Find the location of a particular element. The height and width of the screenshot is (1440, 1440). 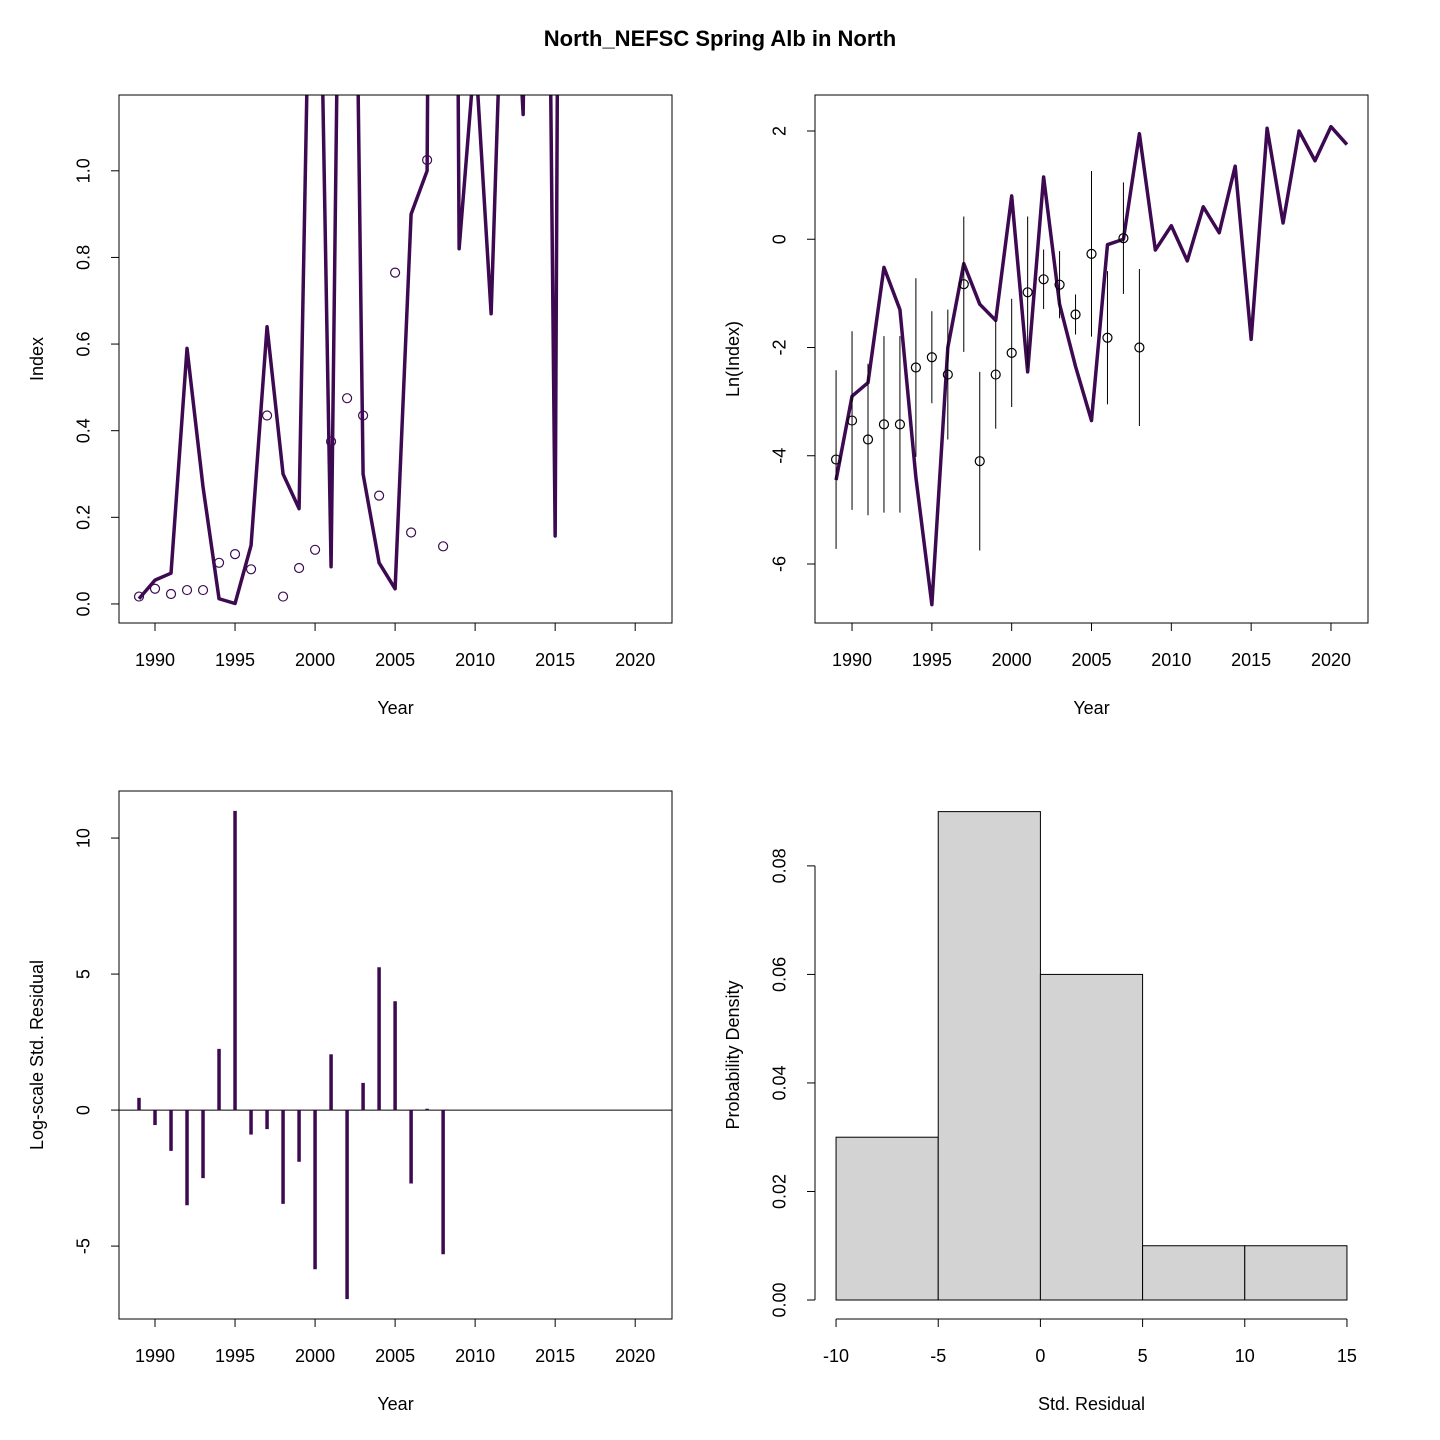

y-tick-label: 0.8 is located at coordinates (84, 257).